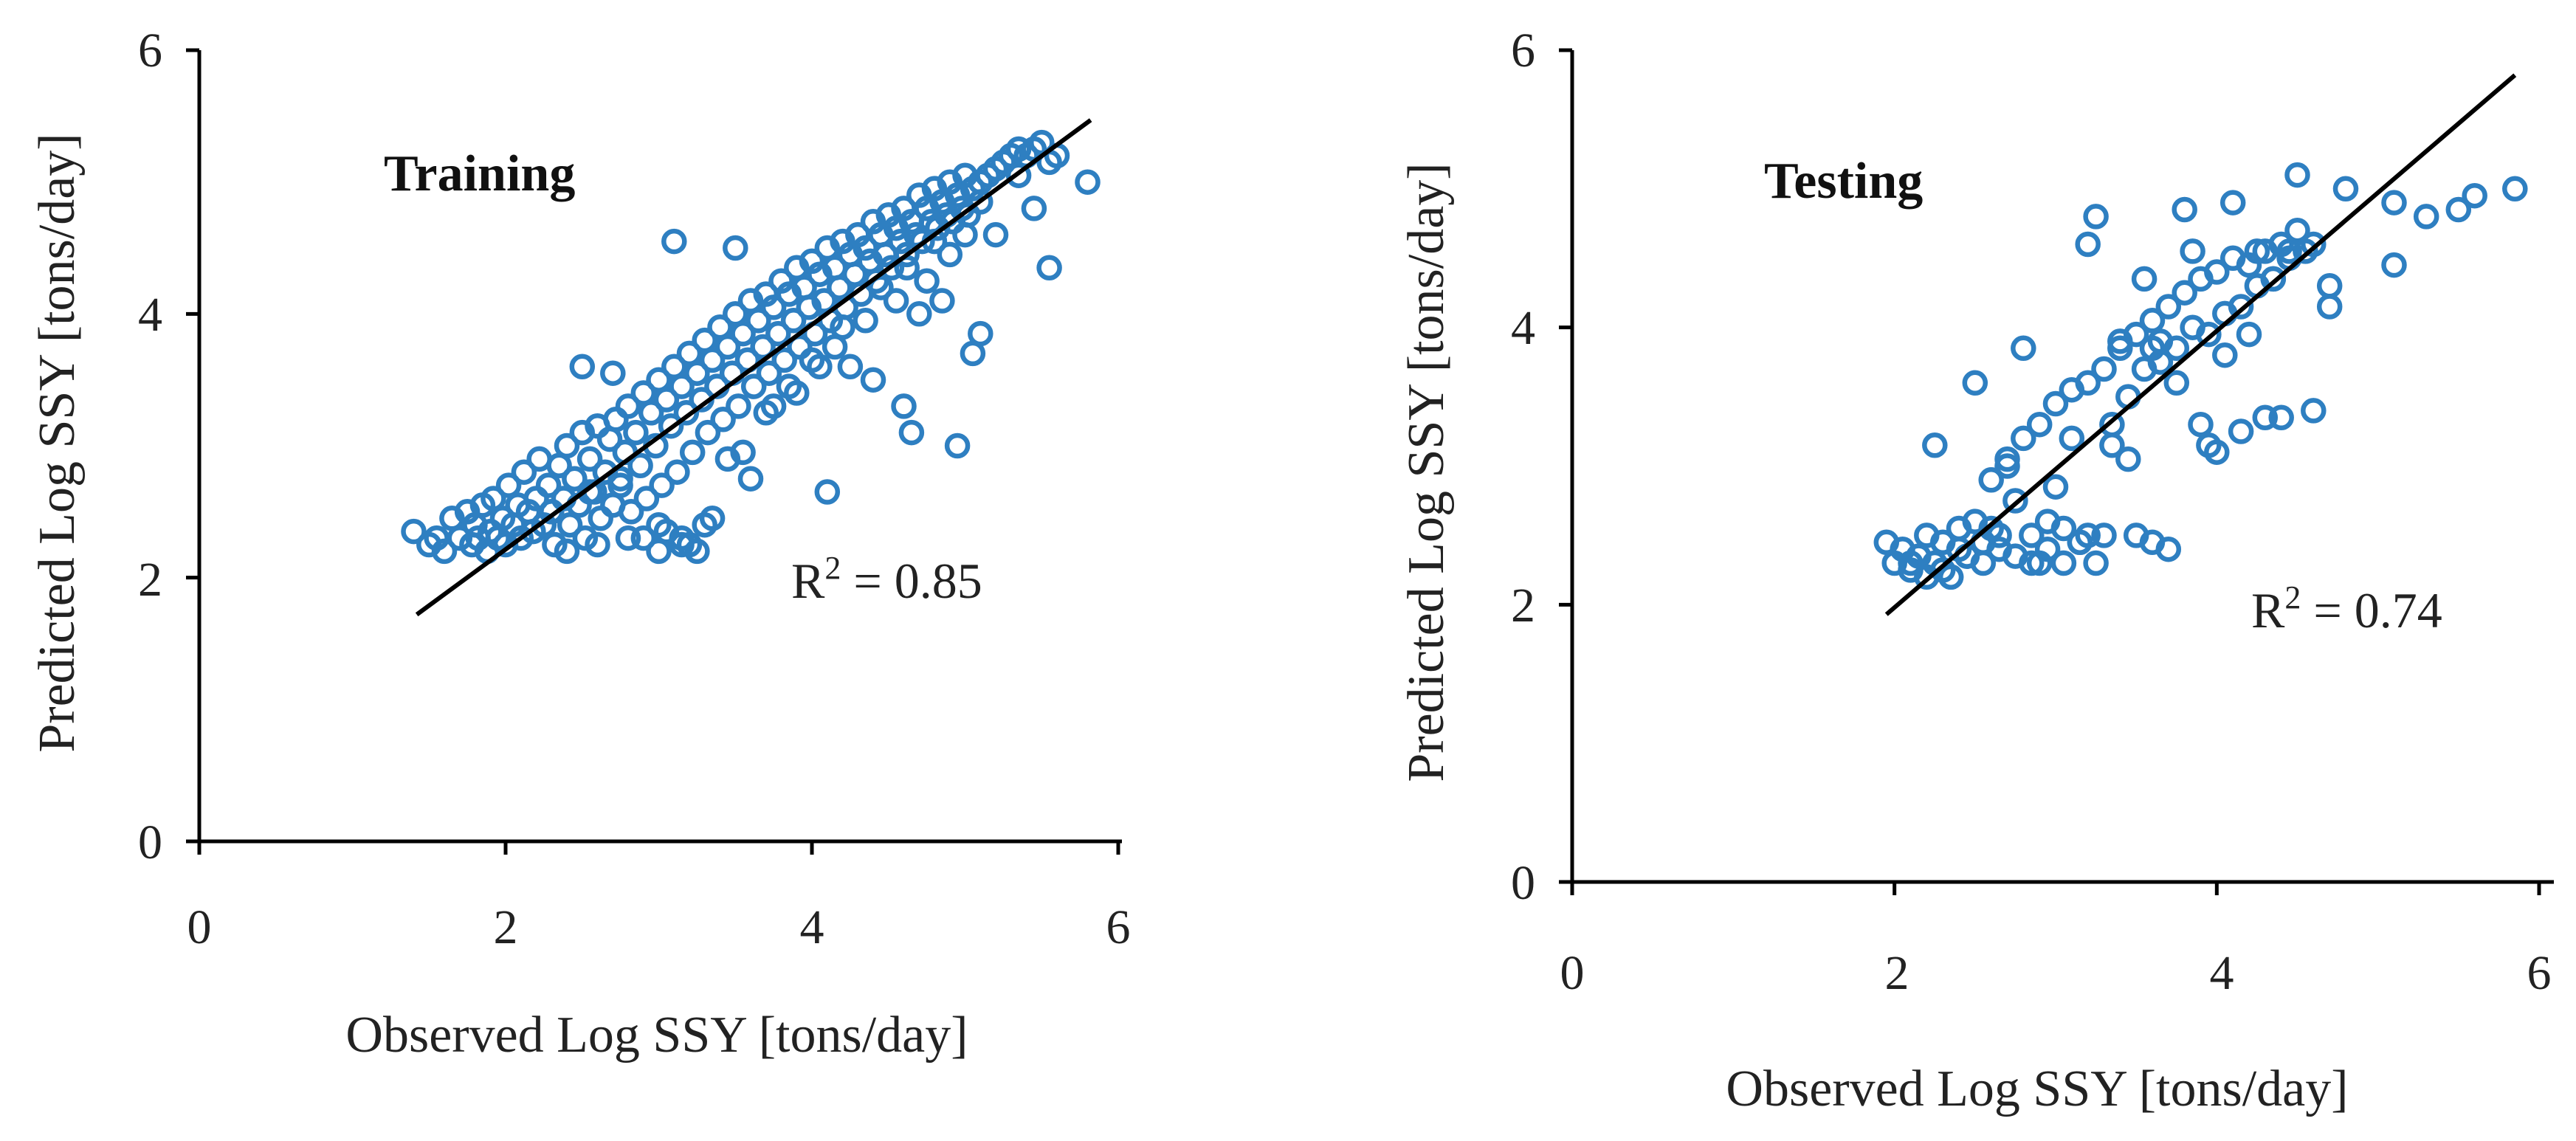  Describe the element at coordinates (150, 315) in the screenshot. I see `training-ytick-label: 4` at that location.